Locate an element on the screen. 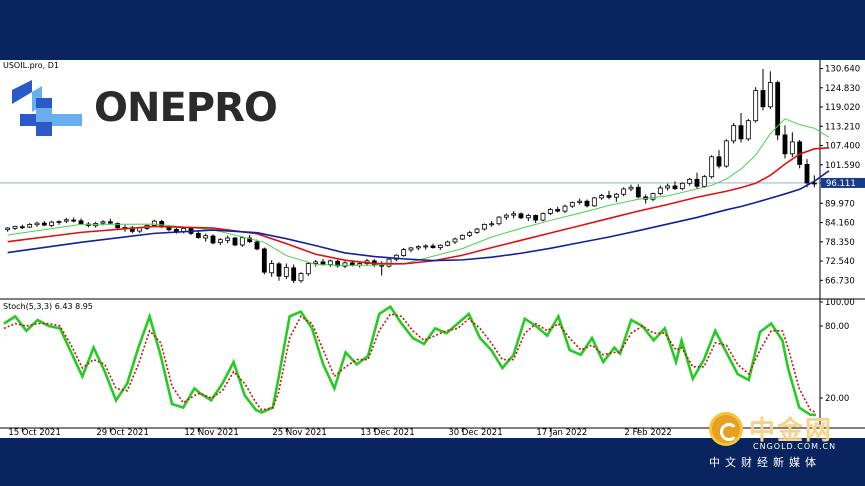 Image resolution: width=865 pixels, height=486 pixels. brand-domain: CNGOLD.COM.CN is located at coordinates (795, 446).